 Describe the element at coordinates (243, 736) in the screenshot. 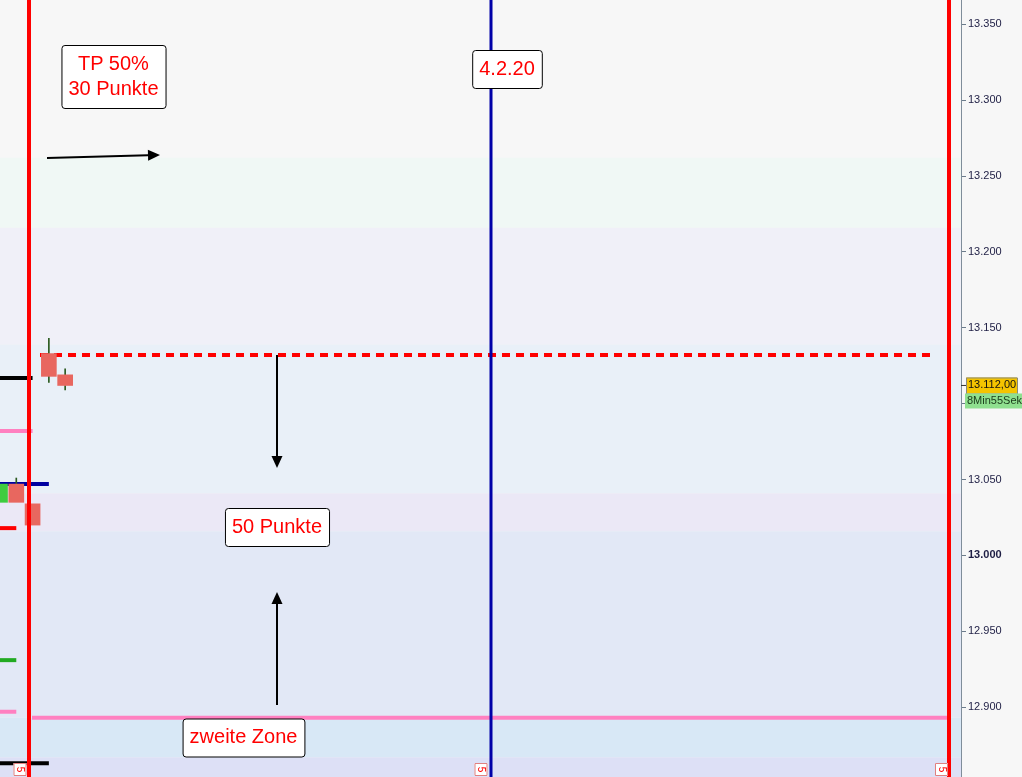

I see `annotation: zweite Zone` at that location.